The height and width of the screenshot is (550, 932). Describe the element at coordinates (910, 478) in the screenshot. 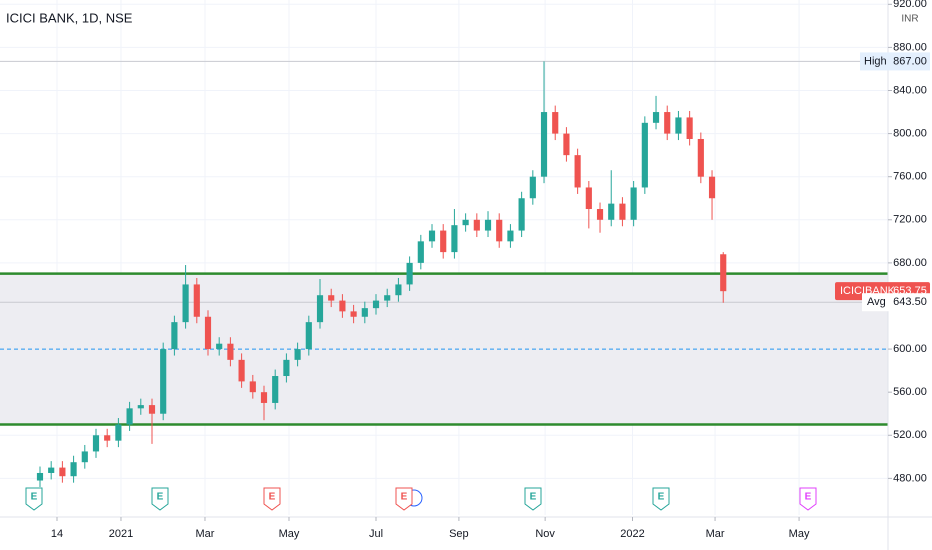

I see `y-tick-label: 480.00` at that location.